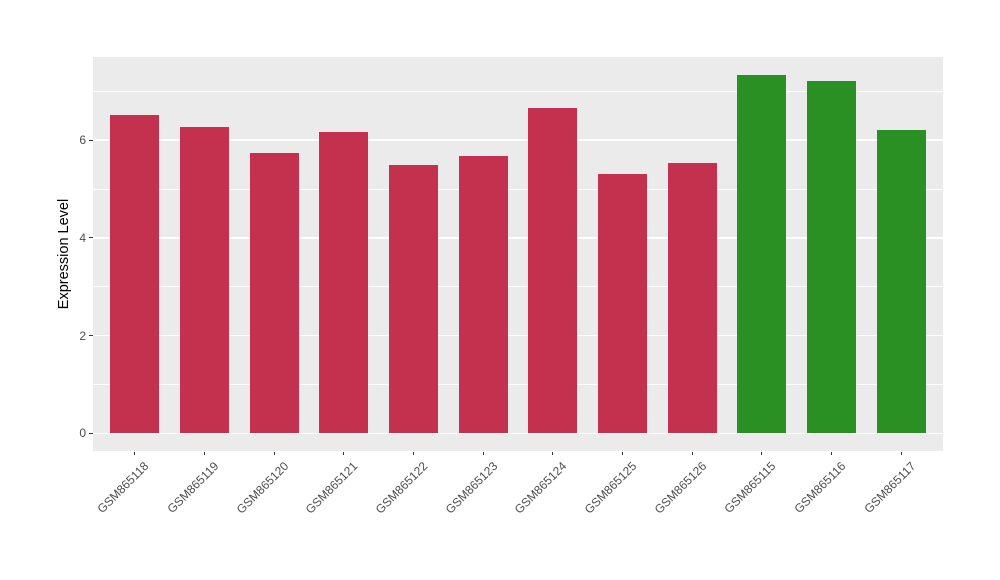 This screenshot has height=580, width=1000. I want to click on x-tick-label: GSM865122, so click(401, 488).